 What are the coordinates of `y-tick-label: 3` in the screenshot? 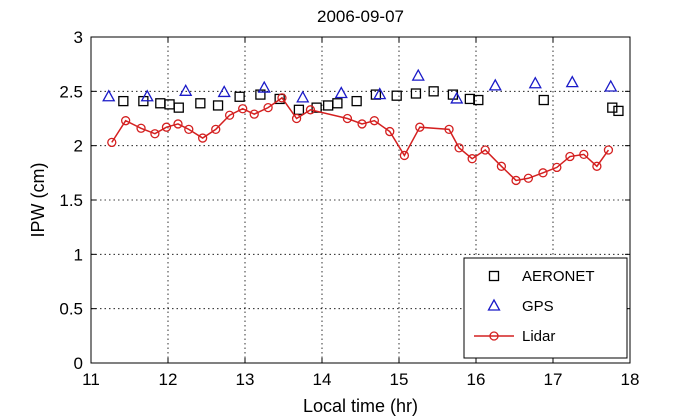 It's located at (78, 37).